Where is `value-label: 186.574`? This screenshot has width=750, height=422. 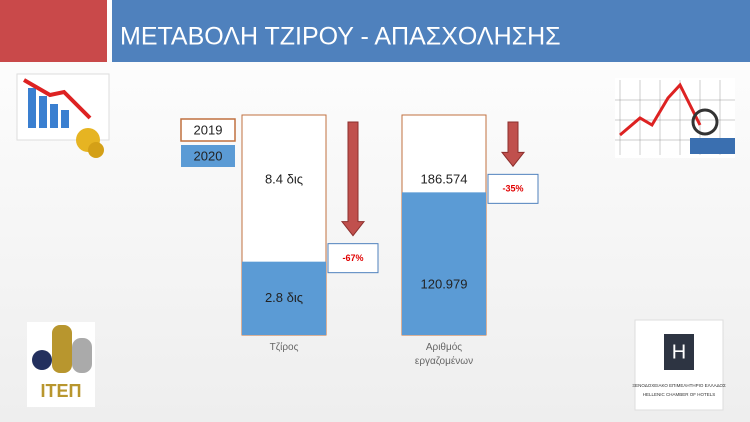 value-label: 186.574 is located at coordinates (444, 178).